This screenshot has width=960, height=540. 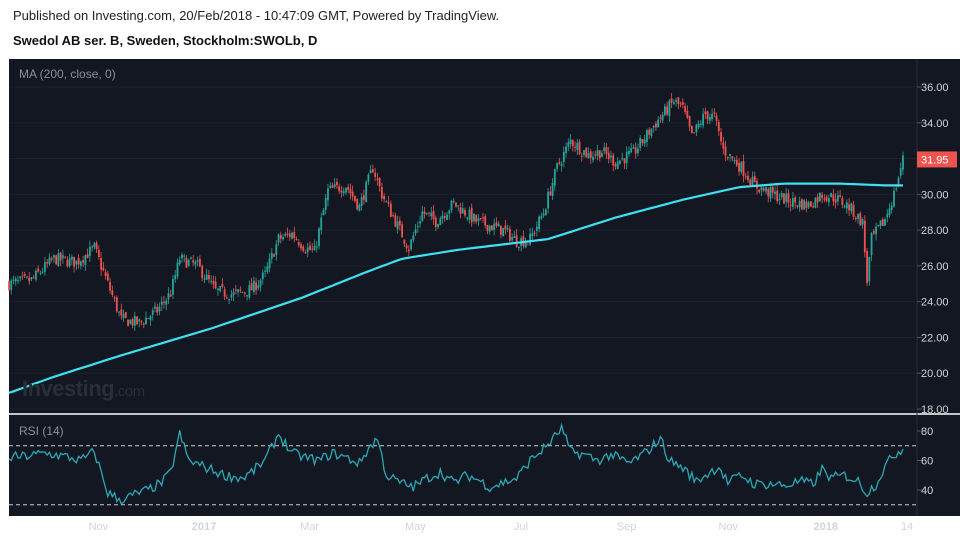 What do you see at coordinates (627, 527) in the screenshot?
I see `time-tick-label: Sep` at bounding box center [627, 527].